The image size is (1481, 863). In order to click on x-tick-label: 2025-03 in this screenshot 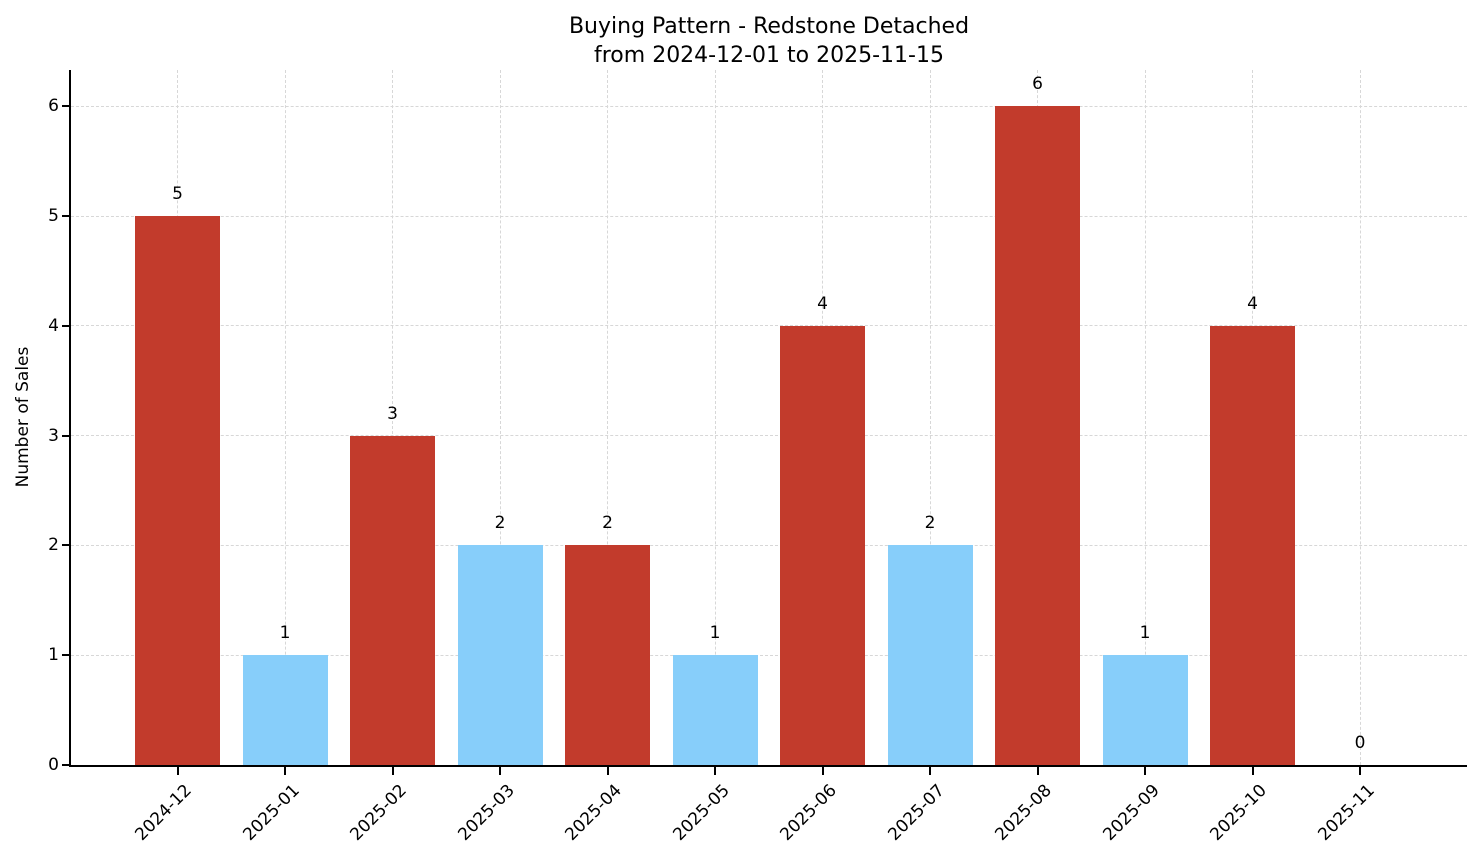, I will do `click(486, 812)`.